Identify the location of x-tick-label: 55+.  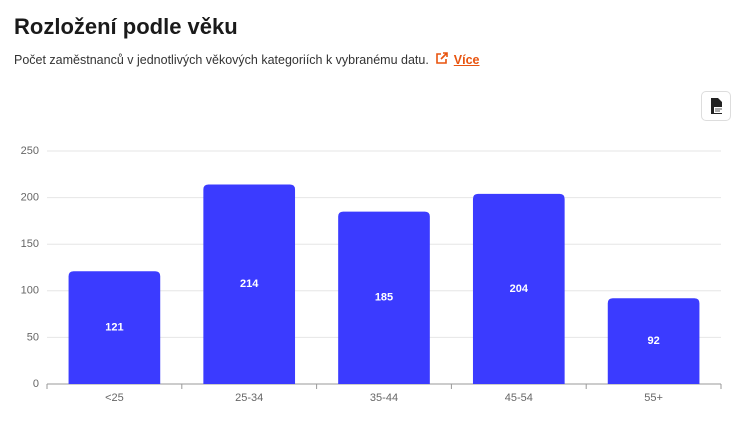
(653, 398).